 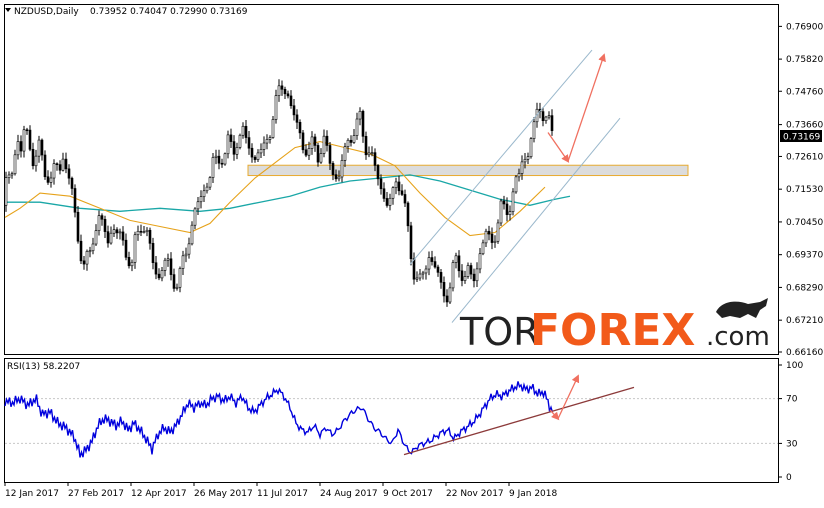 What do you see at coordinates (46, 12) in the screenshot?
I see `symbol-header: NZDUSD,Daily` at bounding box center [46, 12].